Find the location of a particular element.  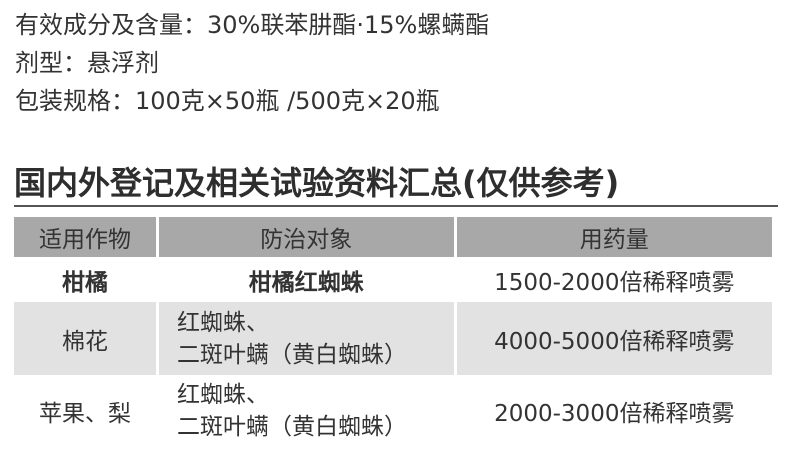

crop-cell: 柑橘 is located at coordinates (84, 282).